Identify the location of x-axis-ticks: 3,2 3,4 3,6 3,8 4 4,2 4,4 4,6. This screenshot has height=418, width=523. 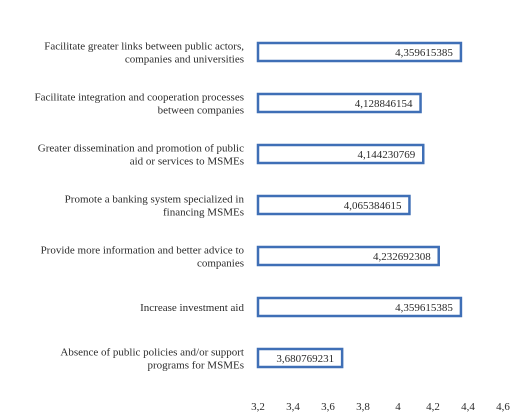
(380, 407).